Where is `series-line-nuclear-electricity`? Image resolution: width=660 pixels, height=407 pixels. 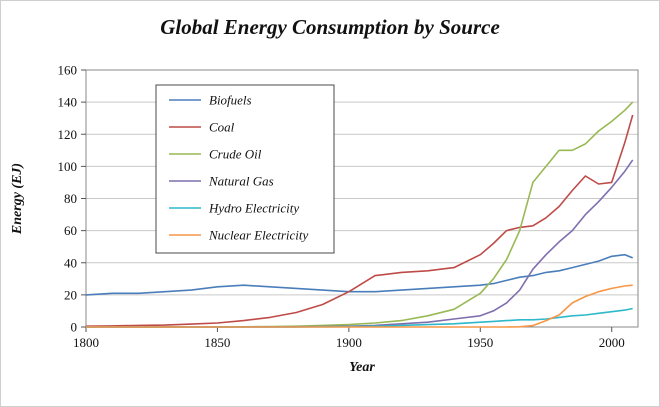
series-line-nuclear-electricity is located at coordinates (359, 306).